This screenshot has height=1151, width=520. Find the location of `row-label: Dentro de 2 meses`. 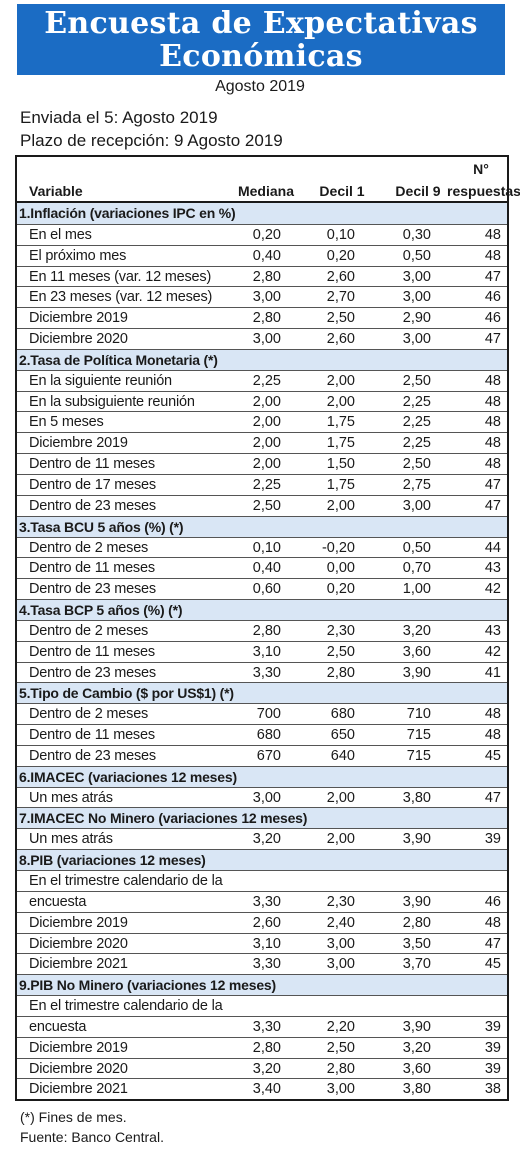

row-label: Dentro de 2 meses is located at coordinates (89, 630).